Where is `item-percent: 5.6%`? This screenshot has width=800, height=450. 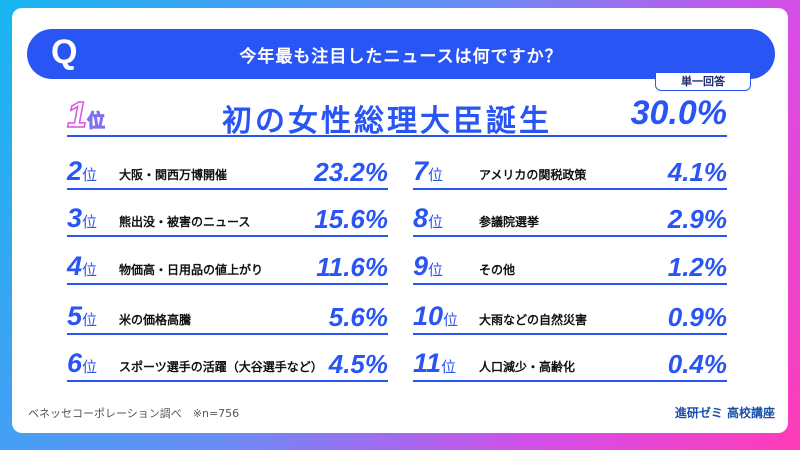
item-percent: 5.6% is located at coordinates (358, 317).